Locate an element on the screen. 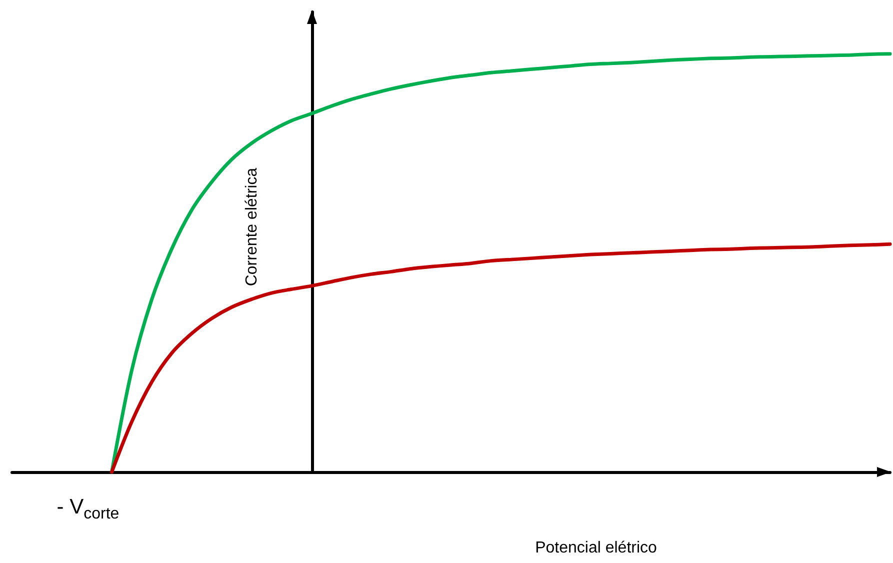  x-axis-title: Potencial elétrico is located at coordinates (596, 548).